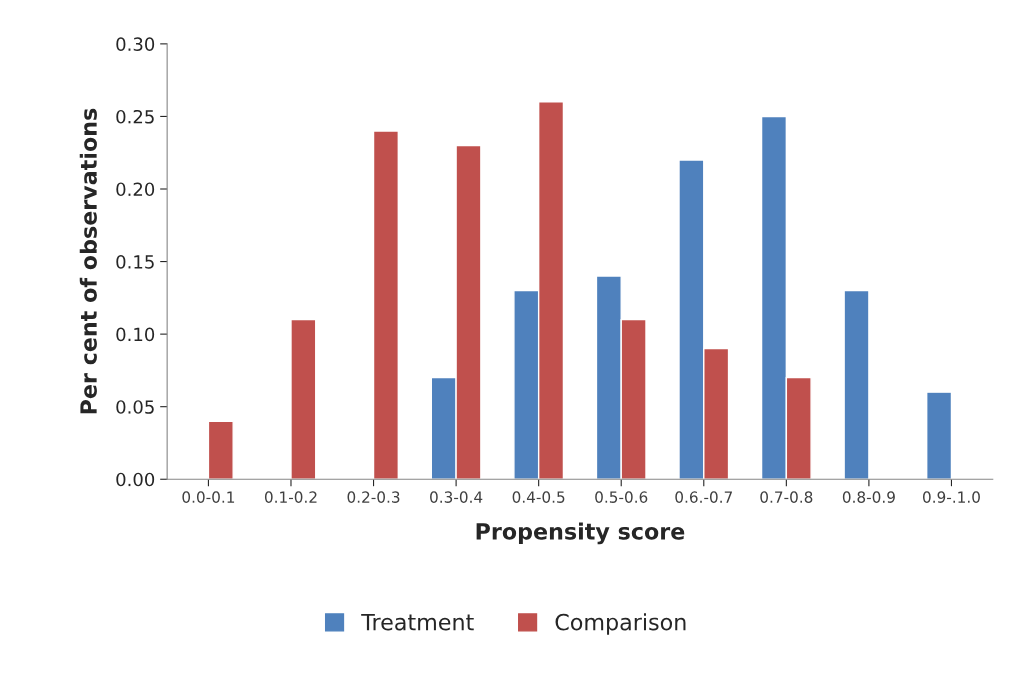  What do you see at coordinates (620, 624) in the screenshot?
I see `legend-label: Comparison` at bounding box center [620, 624].